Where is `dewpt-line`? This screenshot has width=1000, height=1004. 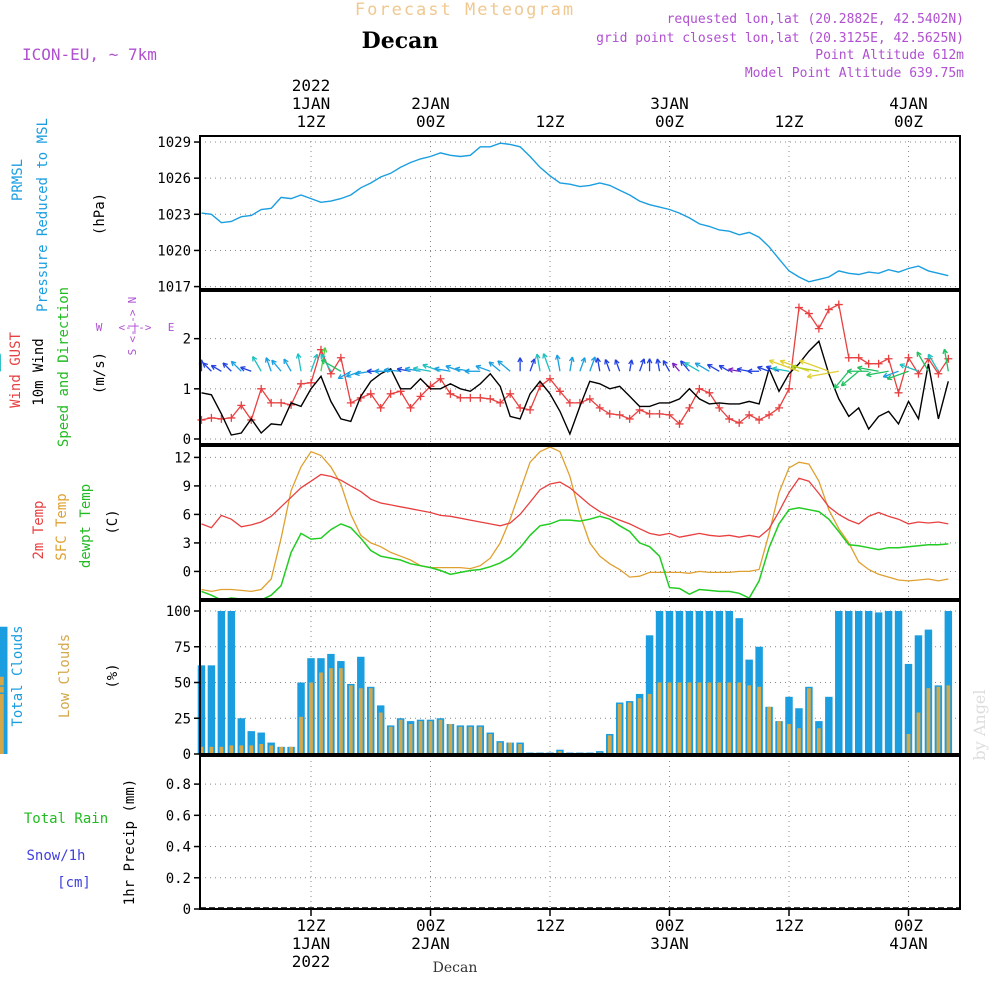
dewpt-line is located at coordinates (575, 554).